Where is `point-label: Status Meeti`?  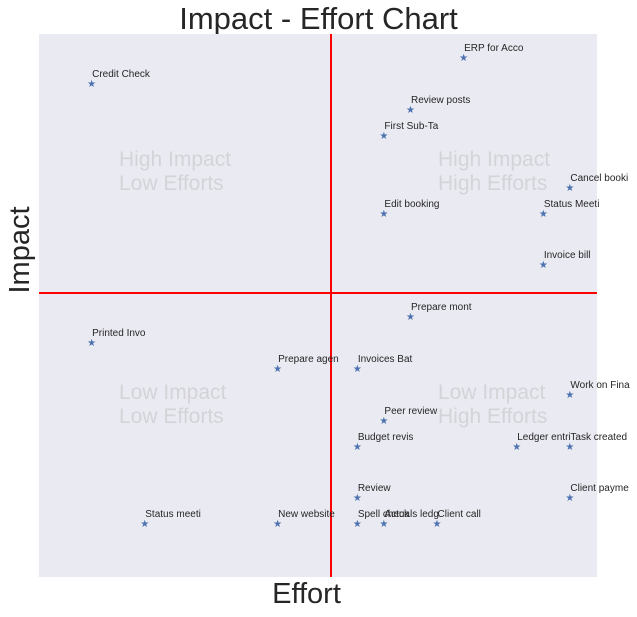 point-label: Status Meeti is located at coordinates (571, 204).